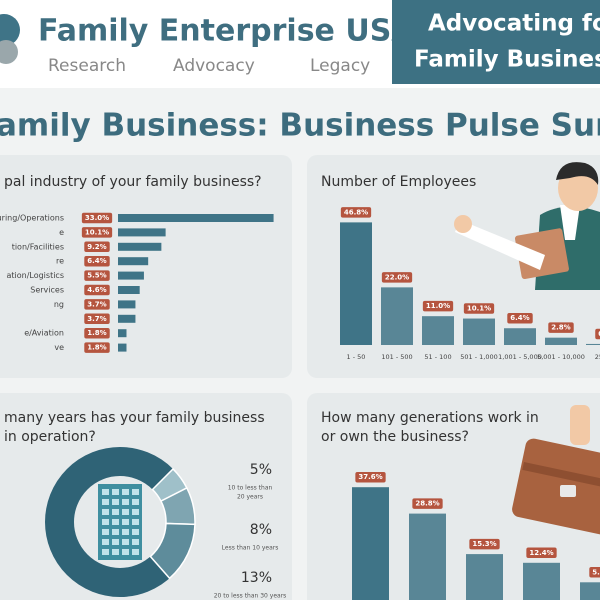 This screenshot has height=600, width=600. I want to click on category-label: Less than 10 years, so click(250, 548).